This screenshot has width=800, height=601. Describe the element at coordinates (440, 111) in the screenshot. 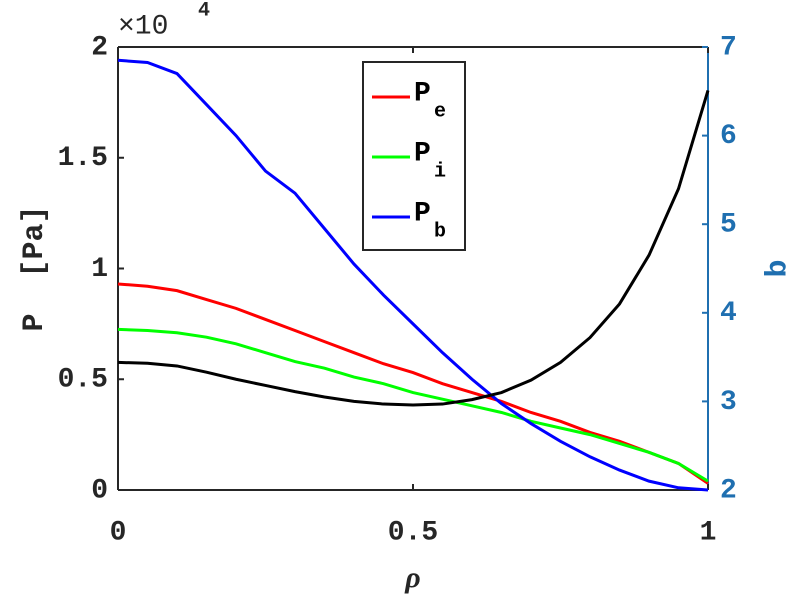

I see `legend-label-sub: e` at that location.